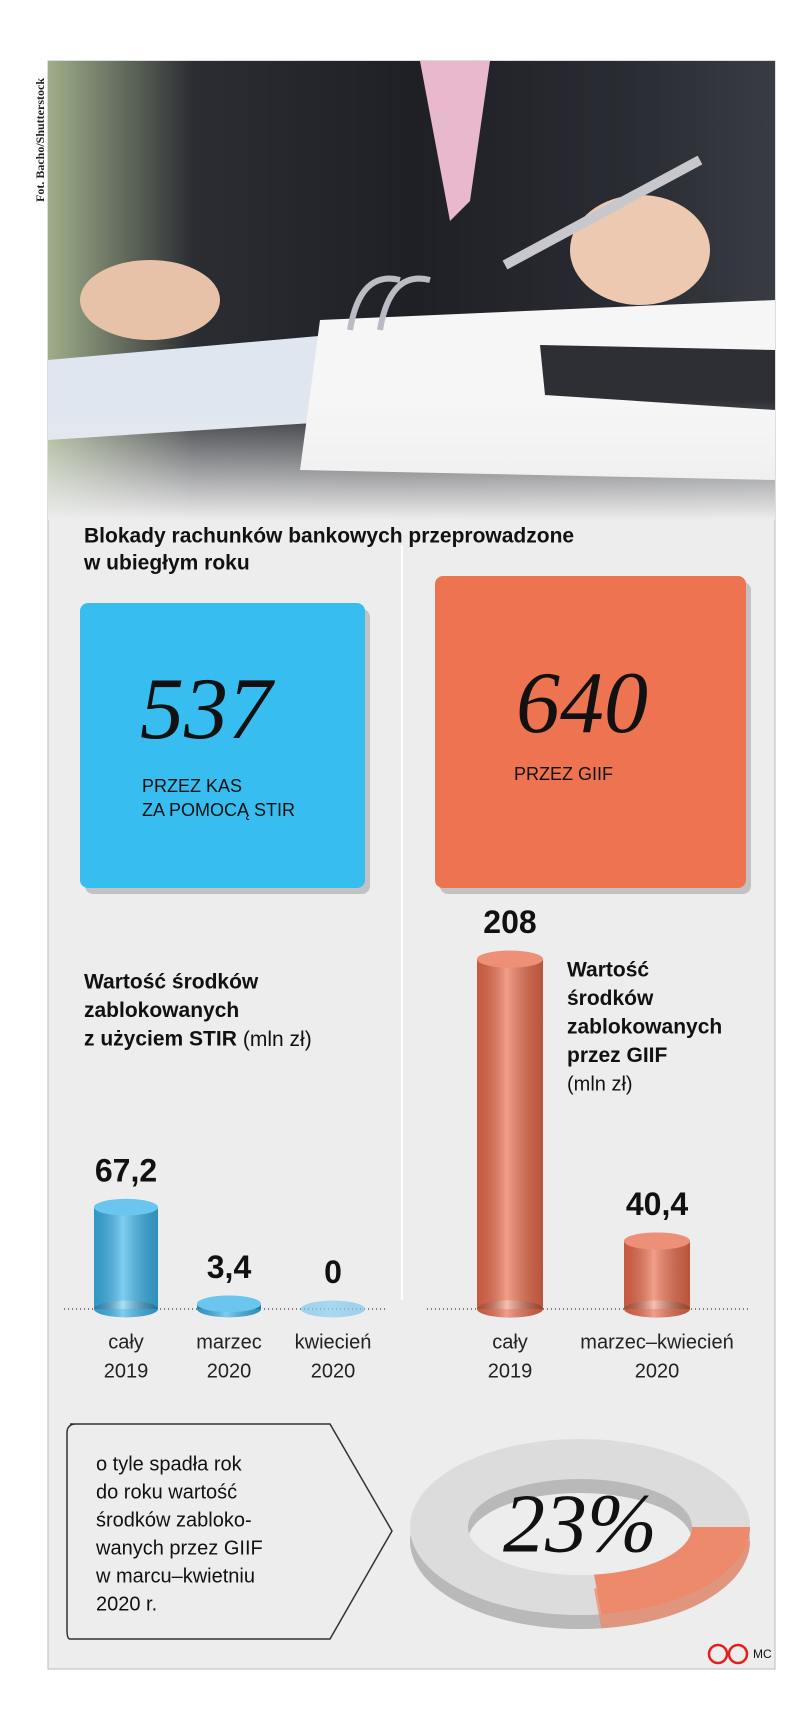 The width and height of the screenshot is (805, 1711). I want to click on photo-credit: Fot. Bacho/Shutterstock, so click(40, 140).